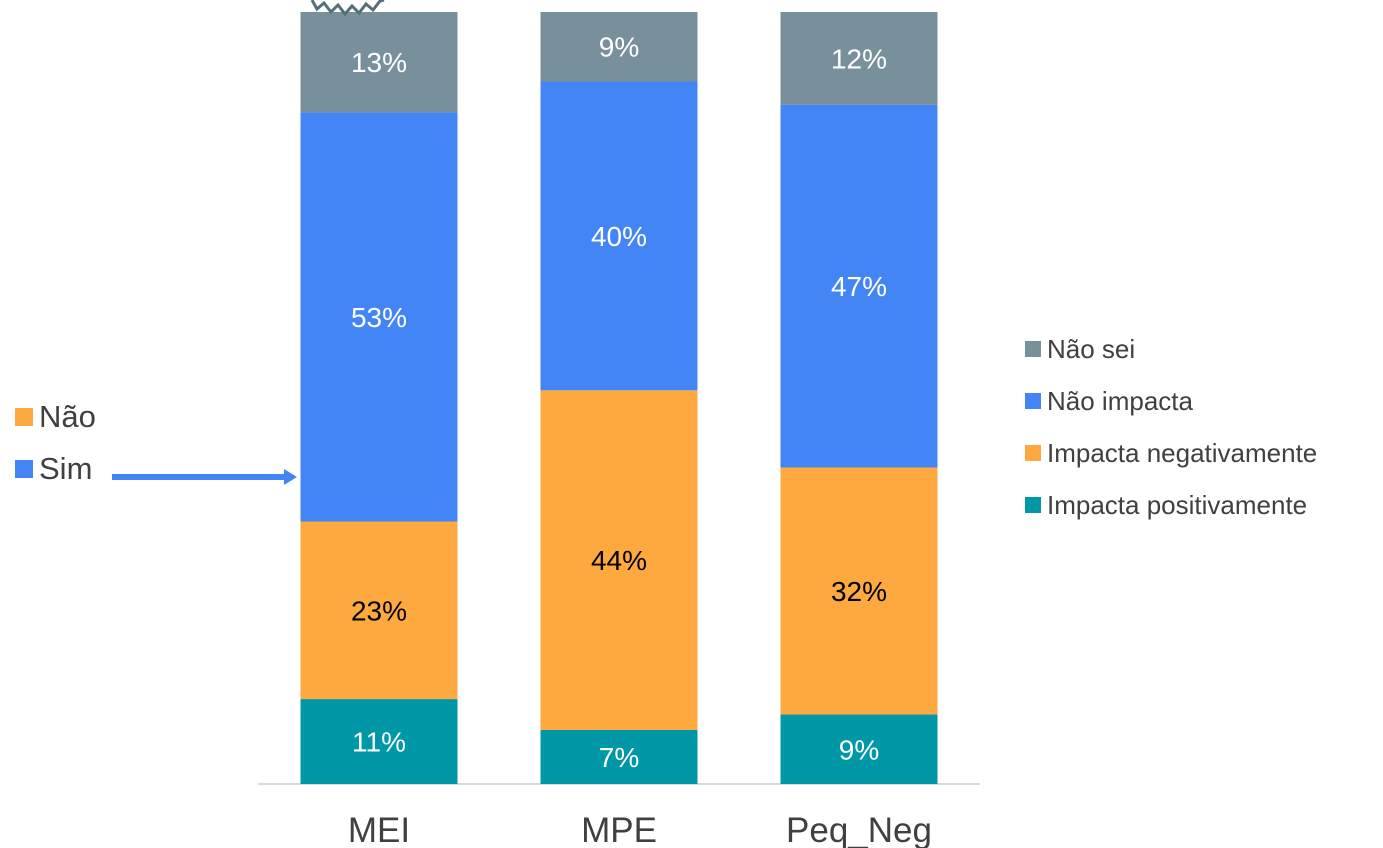  I want to click on legend-item-nao-sei: Não sei, so click(1171, 349).